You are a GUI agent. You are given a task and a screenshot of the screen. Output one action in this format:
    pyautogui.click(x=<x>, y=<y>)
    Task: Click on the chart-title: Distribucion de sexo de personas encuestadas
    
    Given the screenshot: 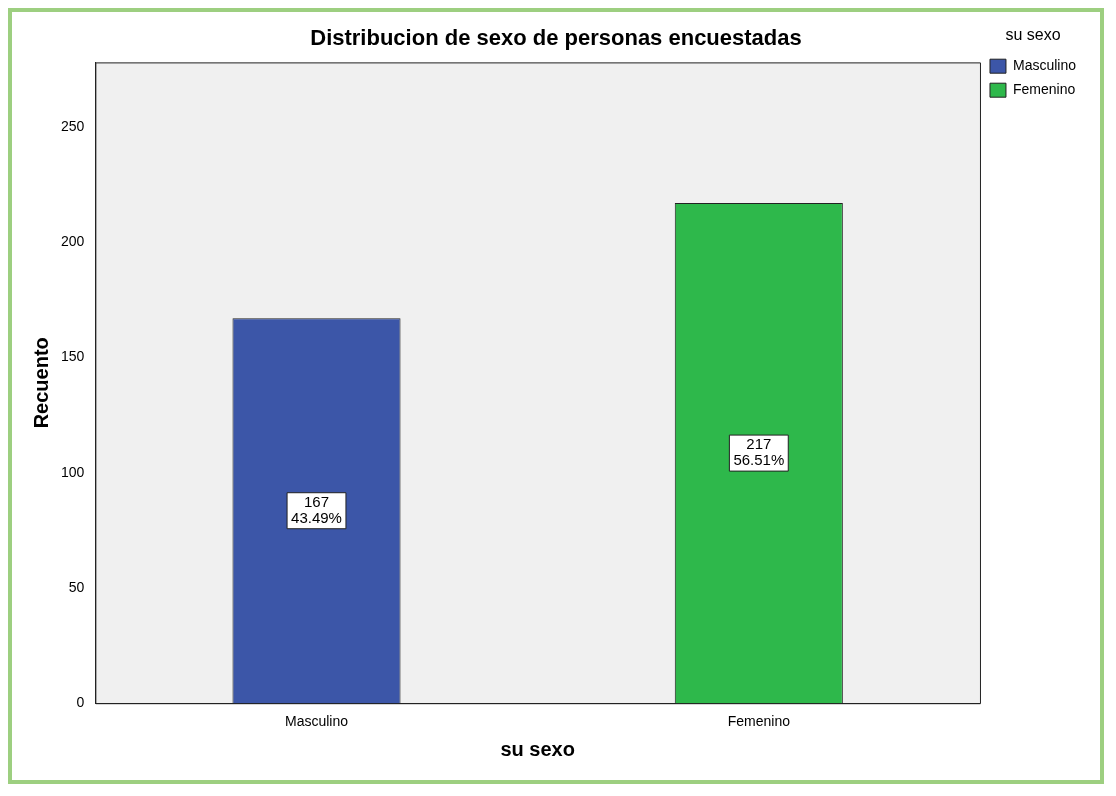 What is the action you would take?
    pyautogui.click(x=556, y=38)
    